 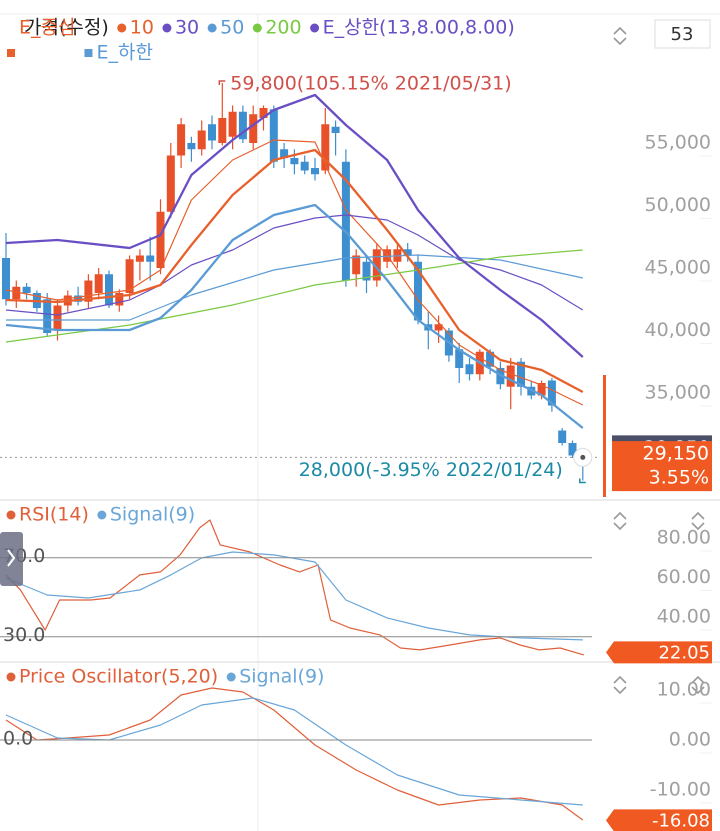 What do you see at coordinates (684, 577) in the screenshot?
I see `y-tick-label: 60.00` at bounding box center [684, 577].